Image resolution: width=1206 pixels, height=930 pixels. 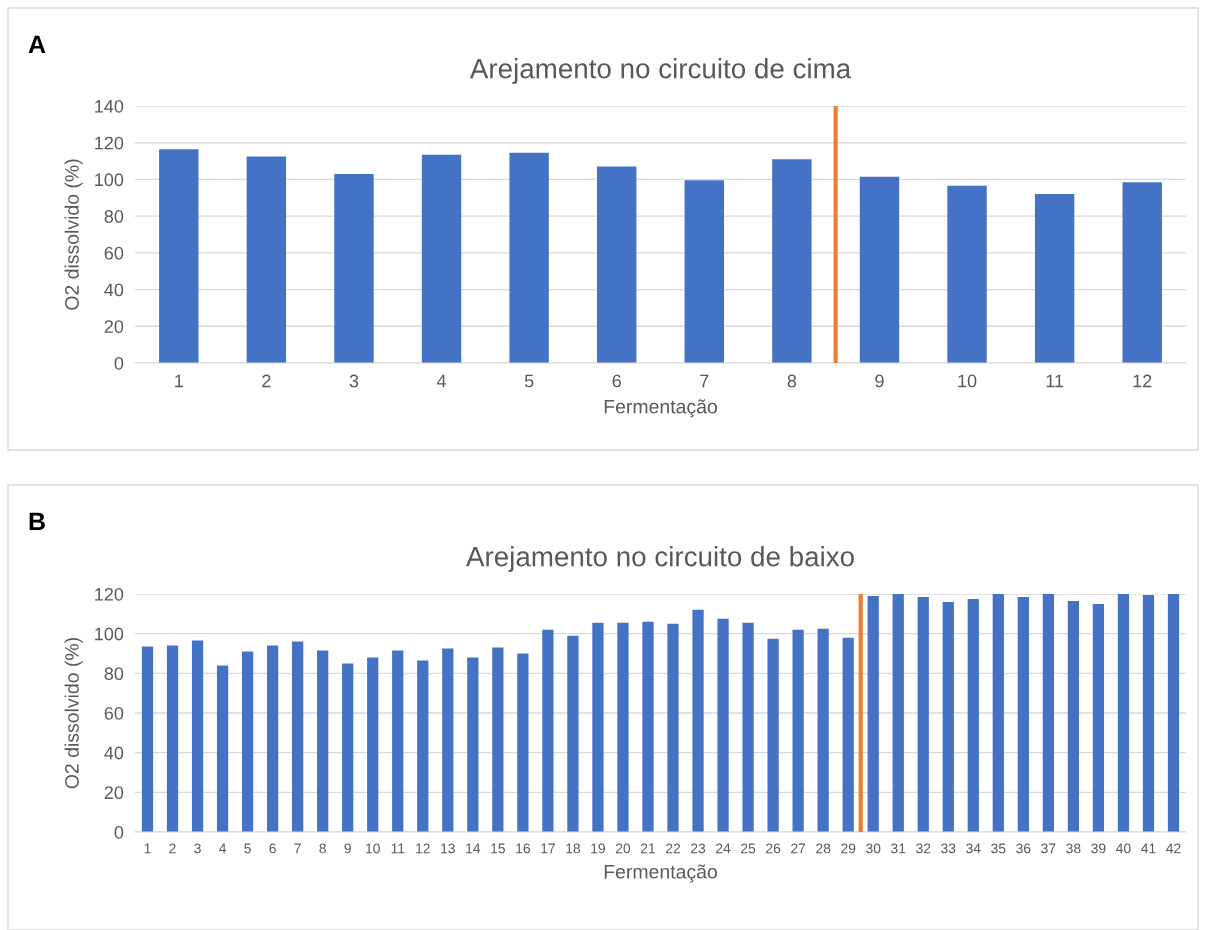 I want to click on text: B, so click(x=37, y=521).